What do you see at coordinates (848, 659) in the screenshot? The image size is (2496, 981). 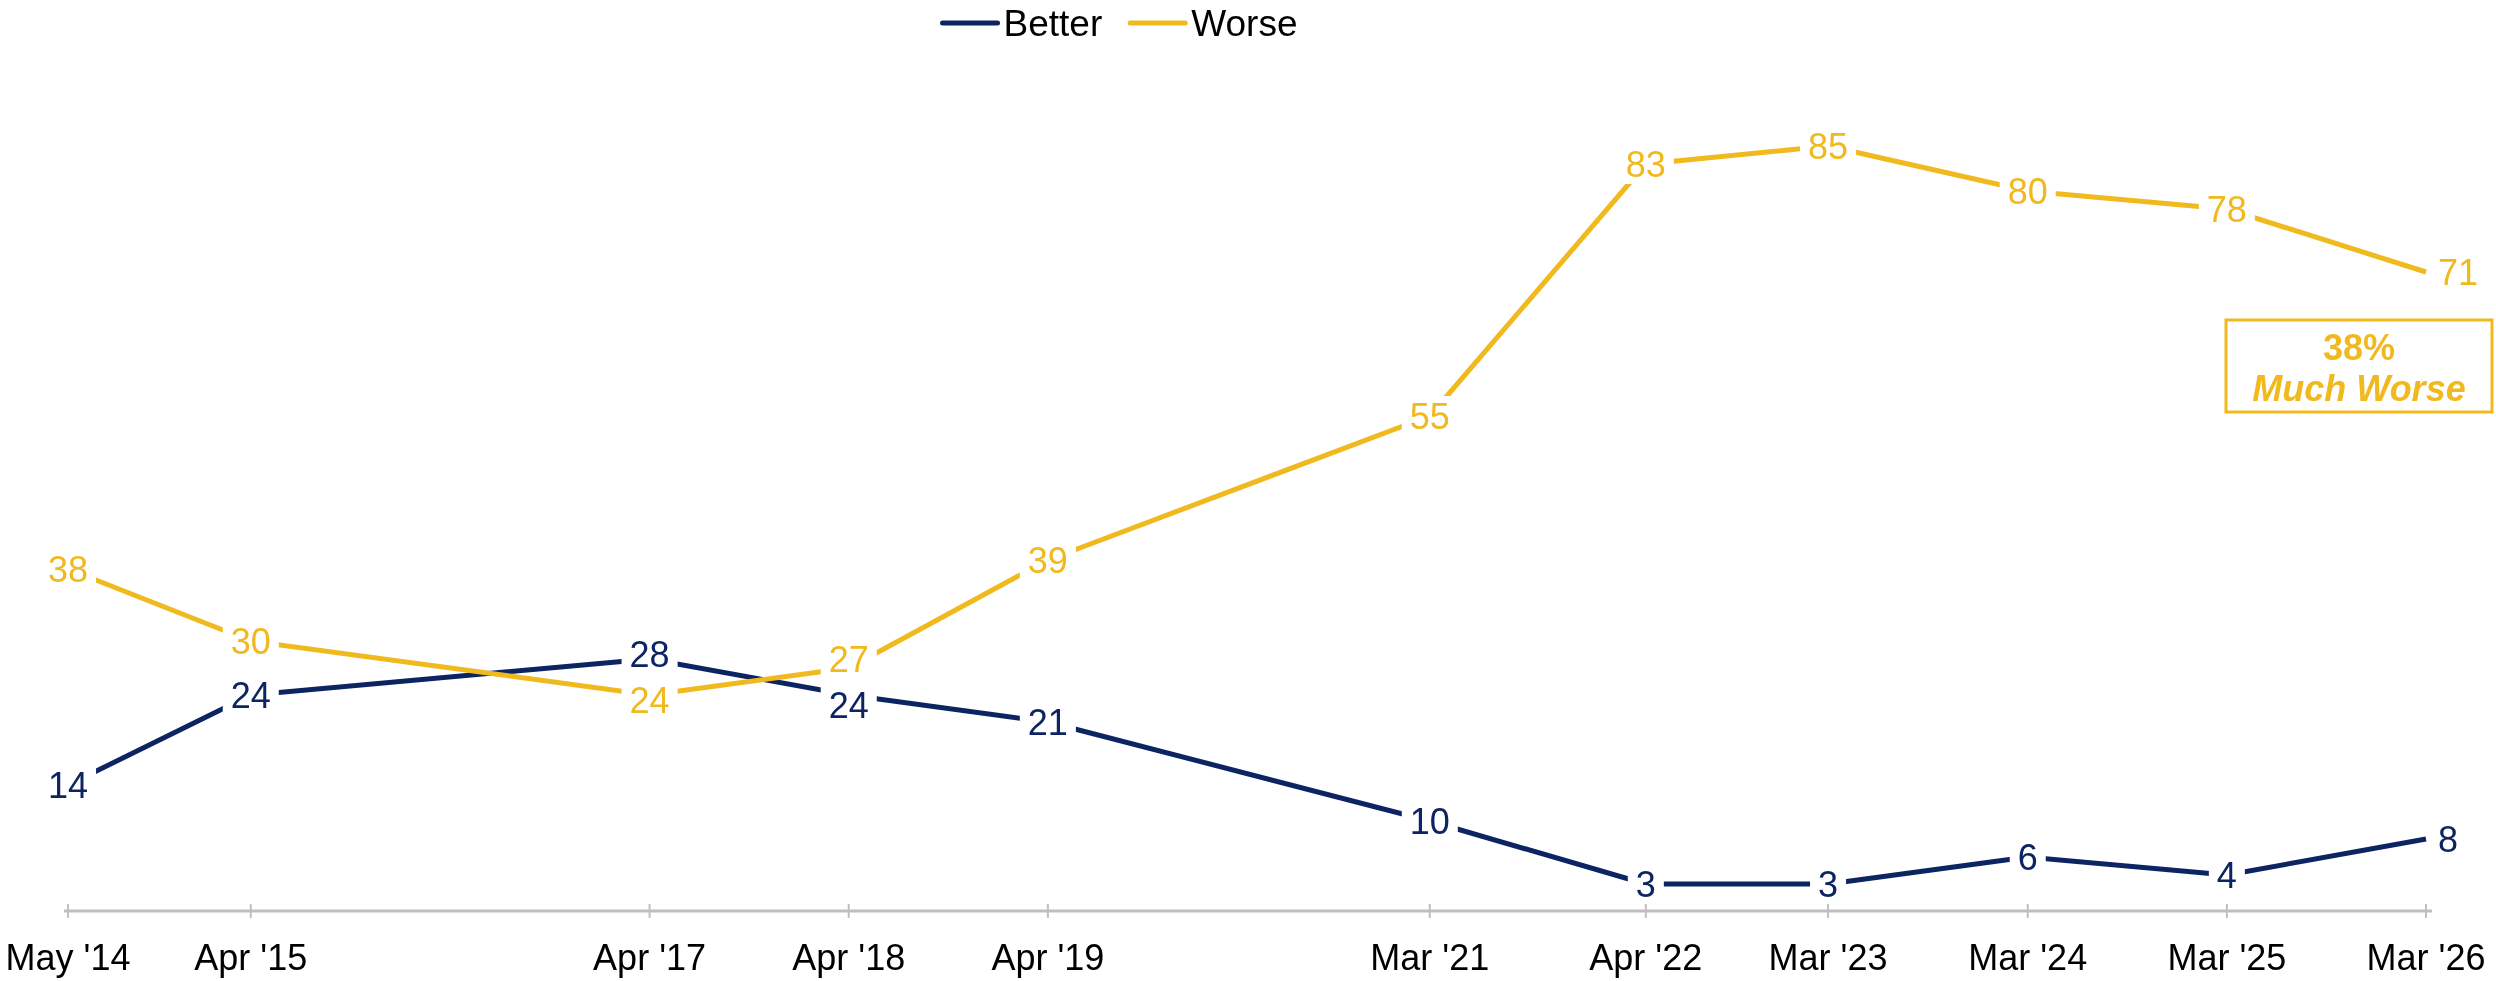 I see `data-label: 27` at bounding box center [848, 659].